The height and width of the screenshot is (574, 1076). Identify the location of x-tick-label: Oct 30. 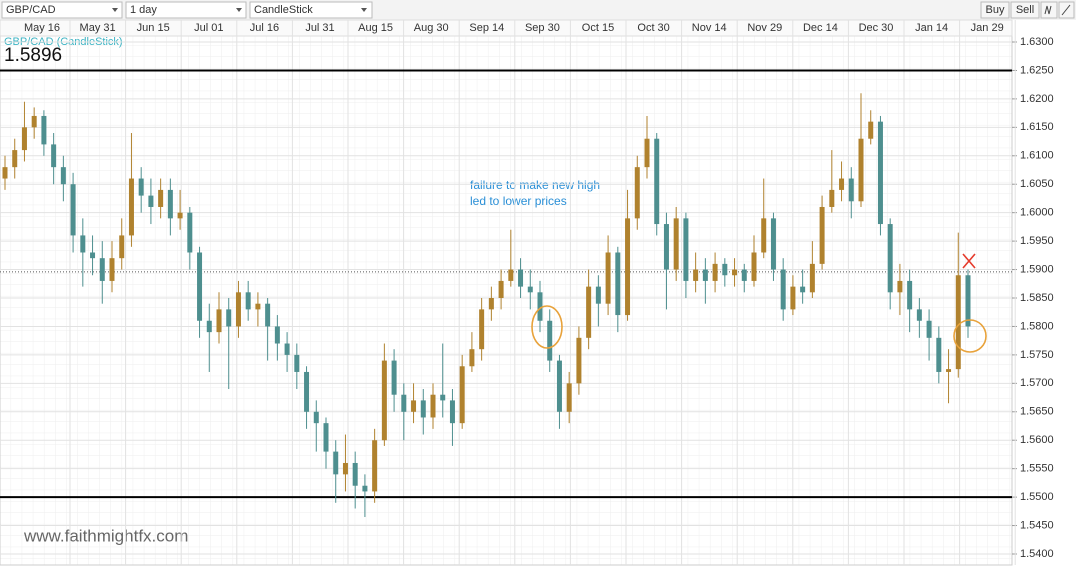
(653, 28).